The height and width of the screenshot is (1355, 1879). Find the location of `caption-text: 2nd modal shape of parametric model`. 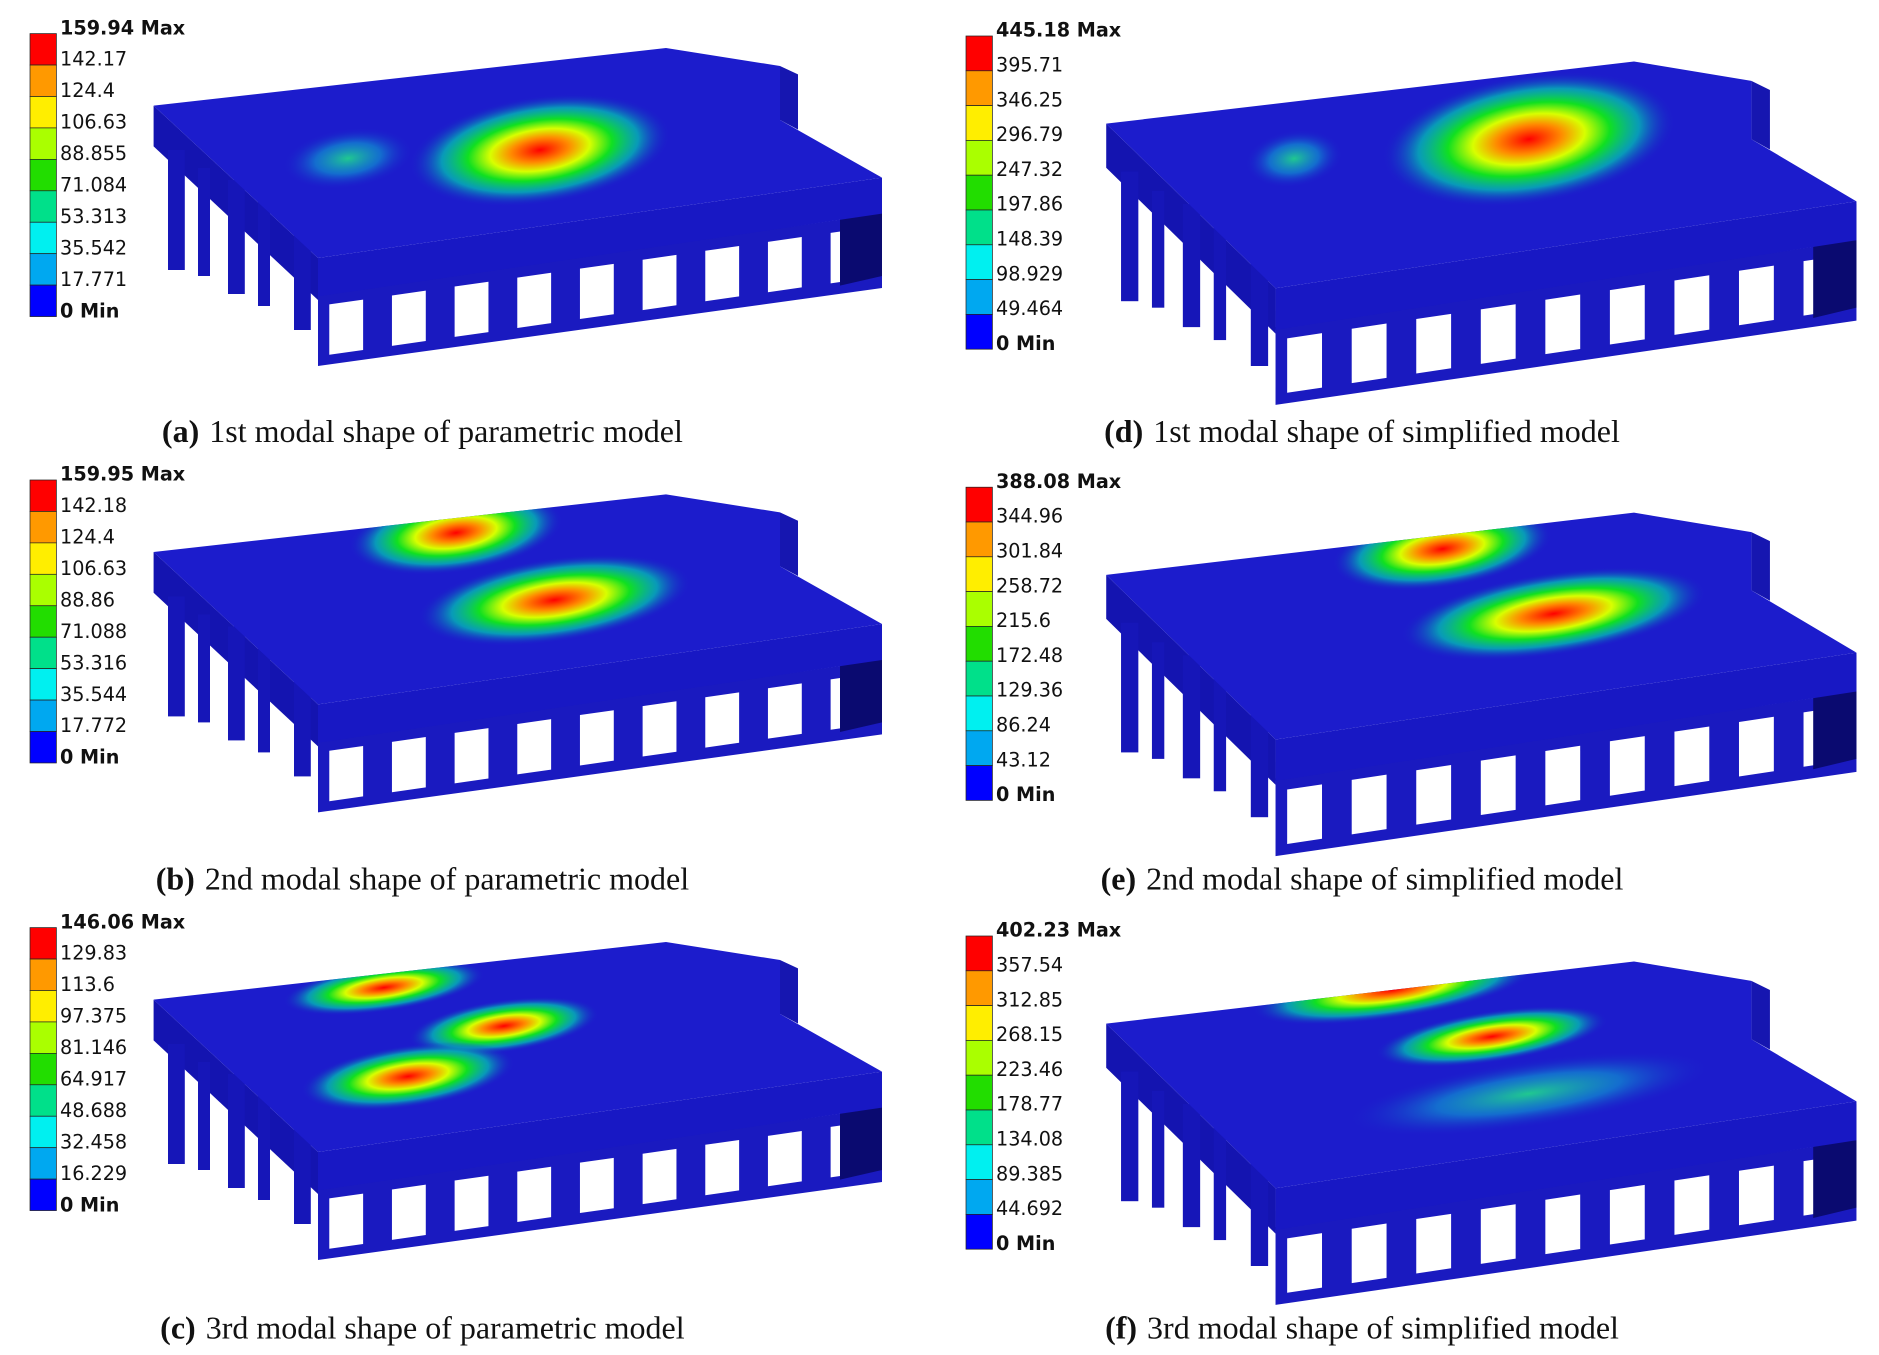

caption-text: 2nd modal shape of parametric model is located at coordinates (447, 879).